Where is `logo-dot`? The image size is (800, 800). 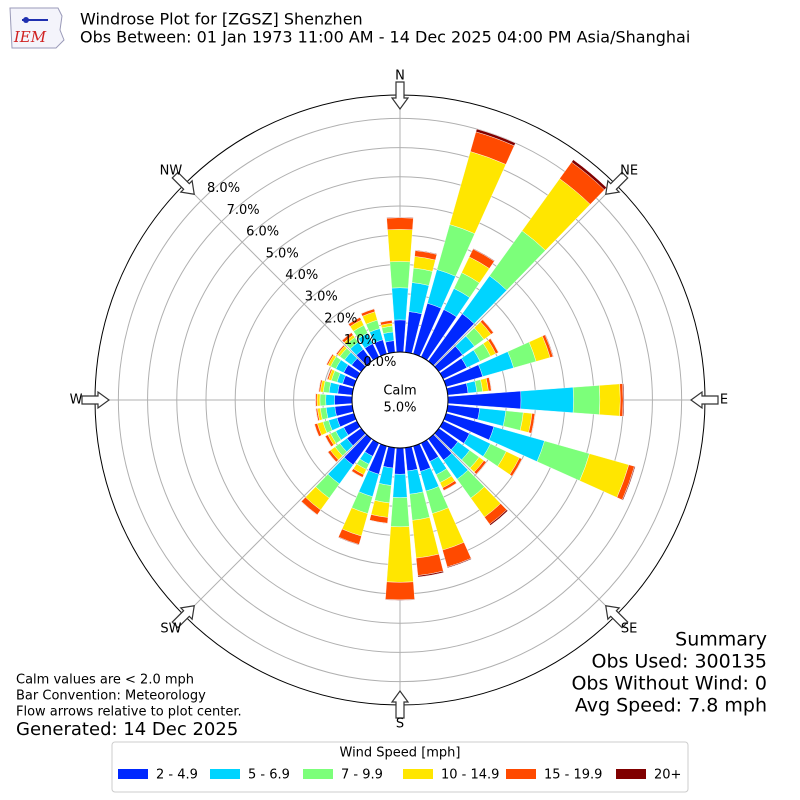 logo-dot is located at coordinates (26, 20).